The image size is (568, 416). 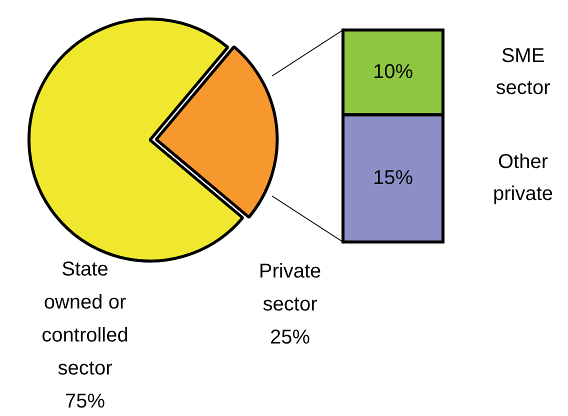 I want to click on text: Other private, so click(x=523, y=177).